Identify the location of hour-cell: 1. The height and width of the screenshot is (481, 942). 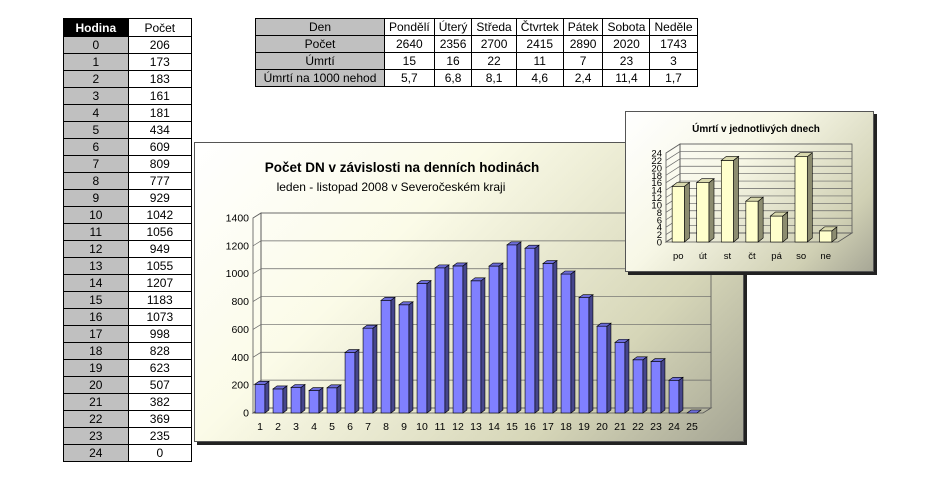
(96, 62).